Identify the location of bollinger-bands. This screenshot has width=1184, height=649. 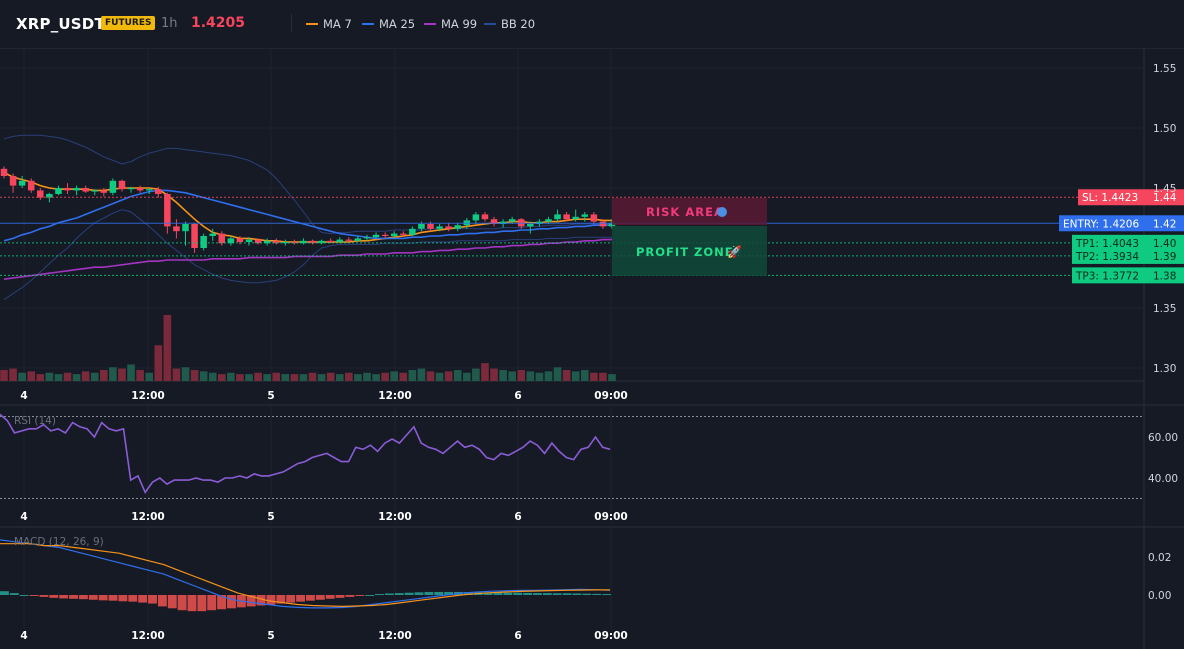
(307, 217).